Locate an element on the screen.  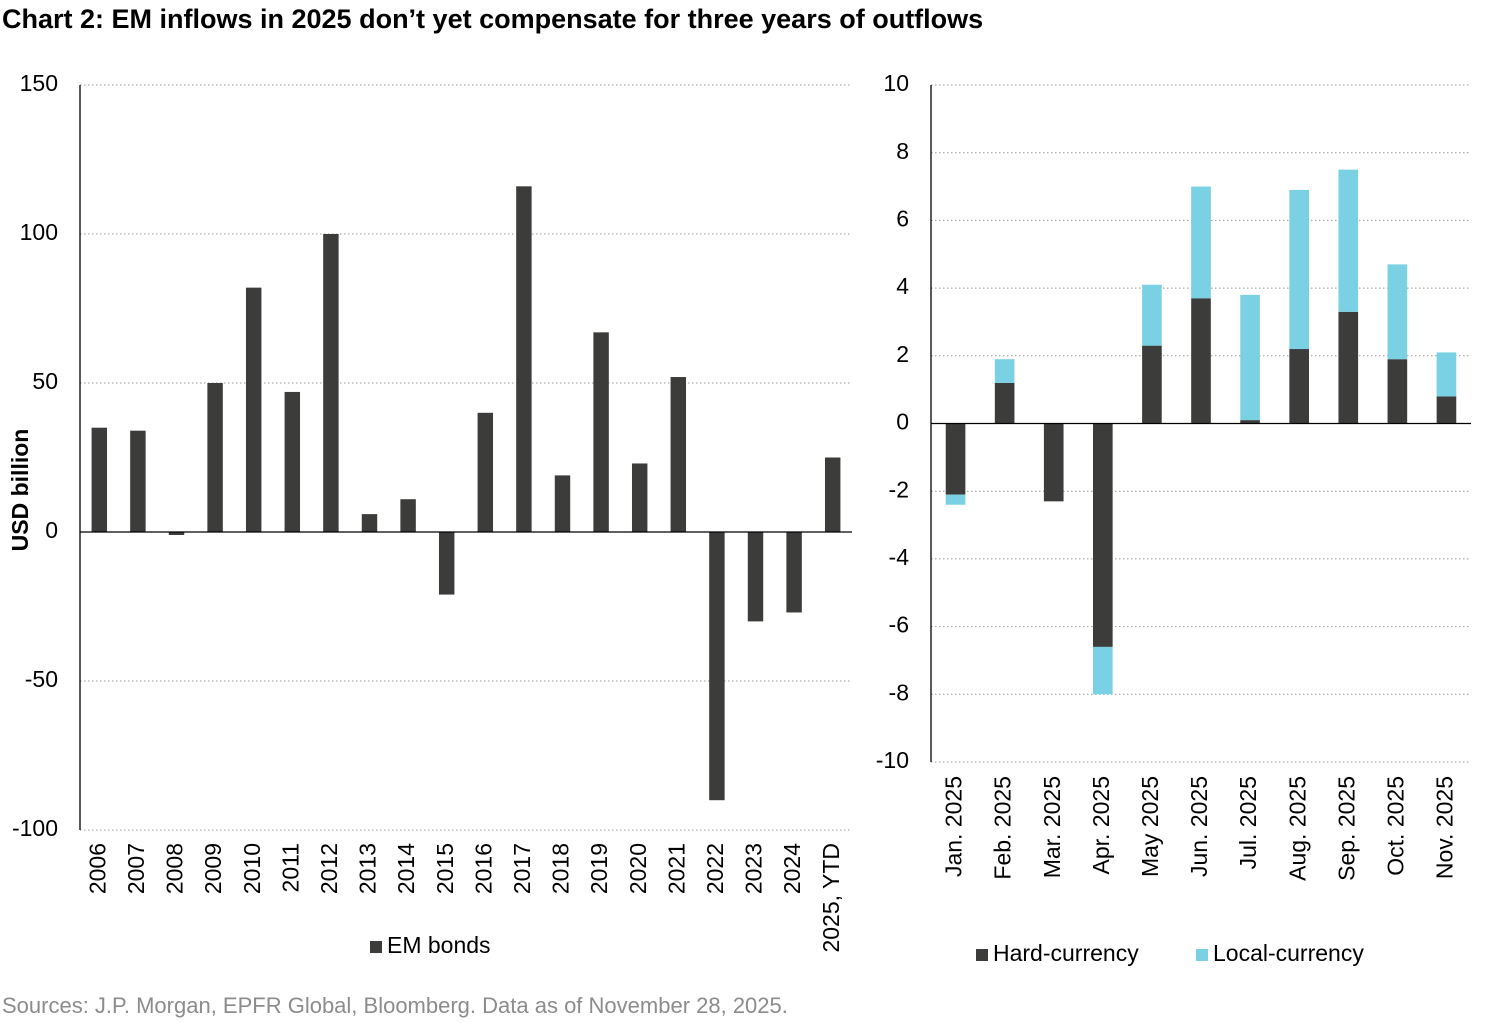
x-tick-label: Sep. 2025 is located at coordinates (1346, 828).